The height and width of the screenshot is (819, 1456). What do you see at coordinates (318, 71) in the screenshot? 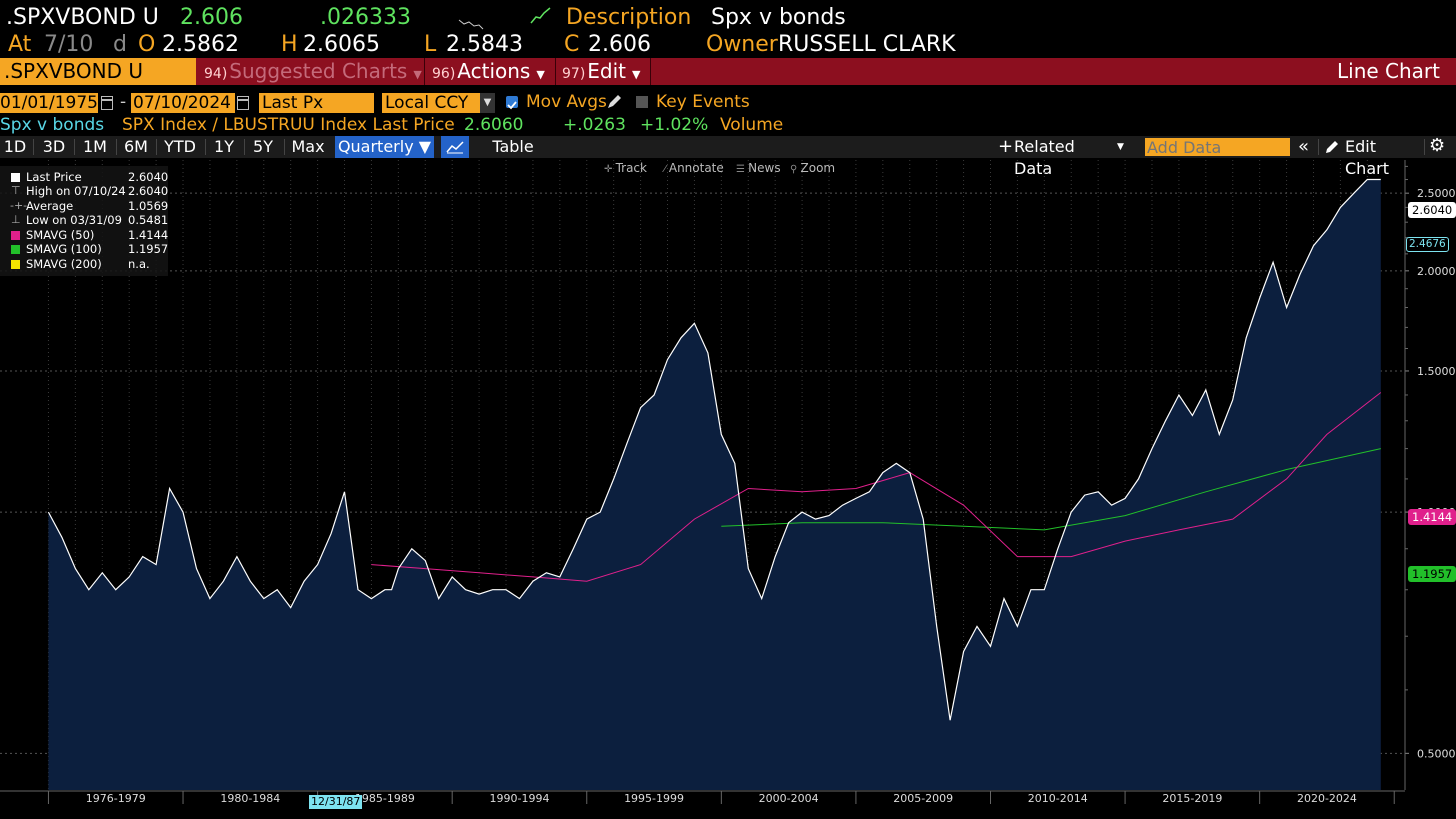
I see `suggested-charts-label: Suggested Charts` at bounding box center [318, 71].